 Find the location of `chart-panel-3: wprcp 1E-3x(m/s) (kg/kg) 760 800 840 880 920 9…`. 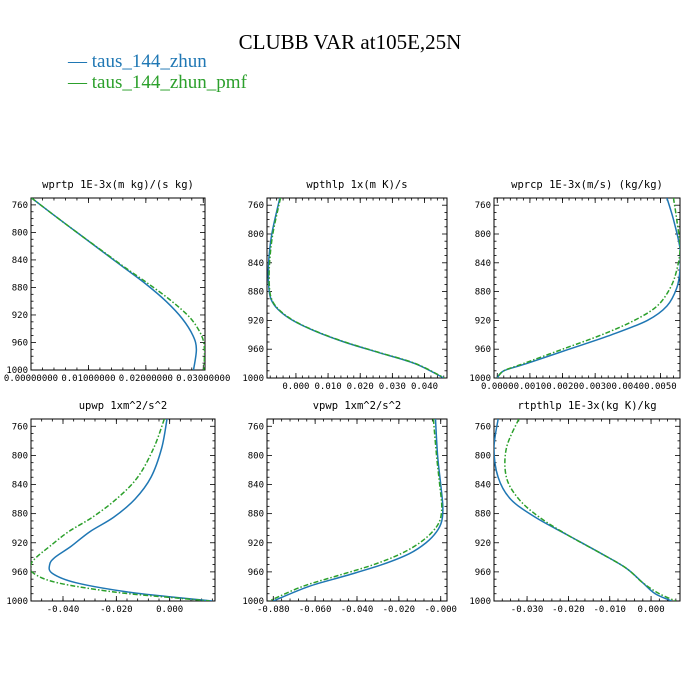

chart-panel-3: wprcp 1E-3x(m/s) (kg/kg) 760 800 840 880 920 9… is located at coordinates (575, 285).